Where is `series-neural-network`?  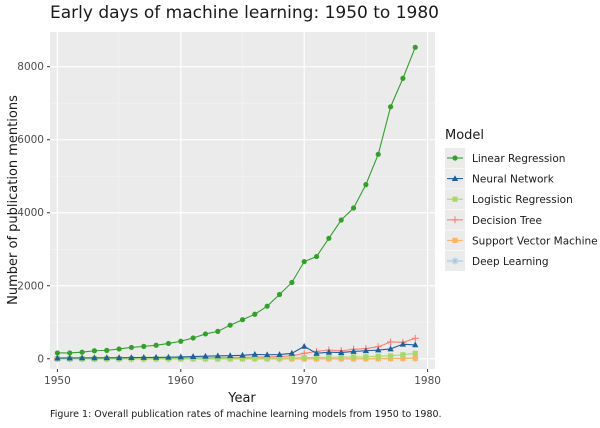 series-neural-network is located at coordinates (236, 350).